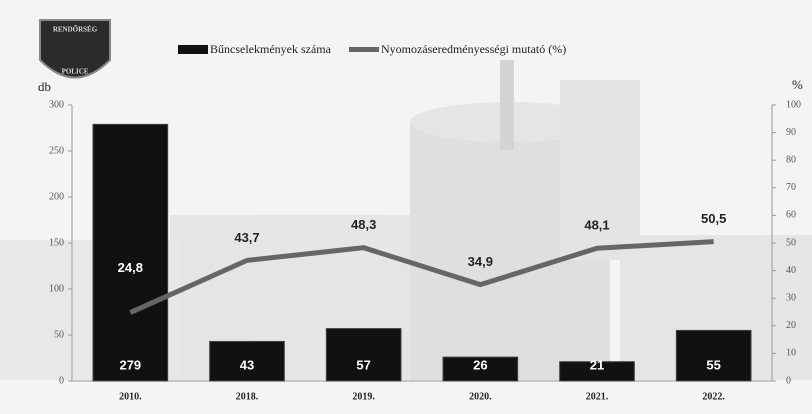 The image size is (812, 414). Describe the element at coordinates (44, 86) in the screenshot. I see `y-axis-label: db` at that location.